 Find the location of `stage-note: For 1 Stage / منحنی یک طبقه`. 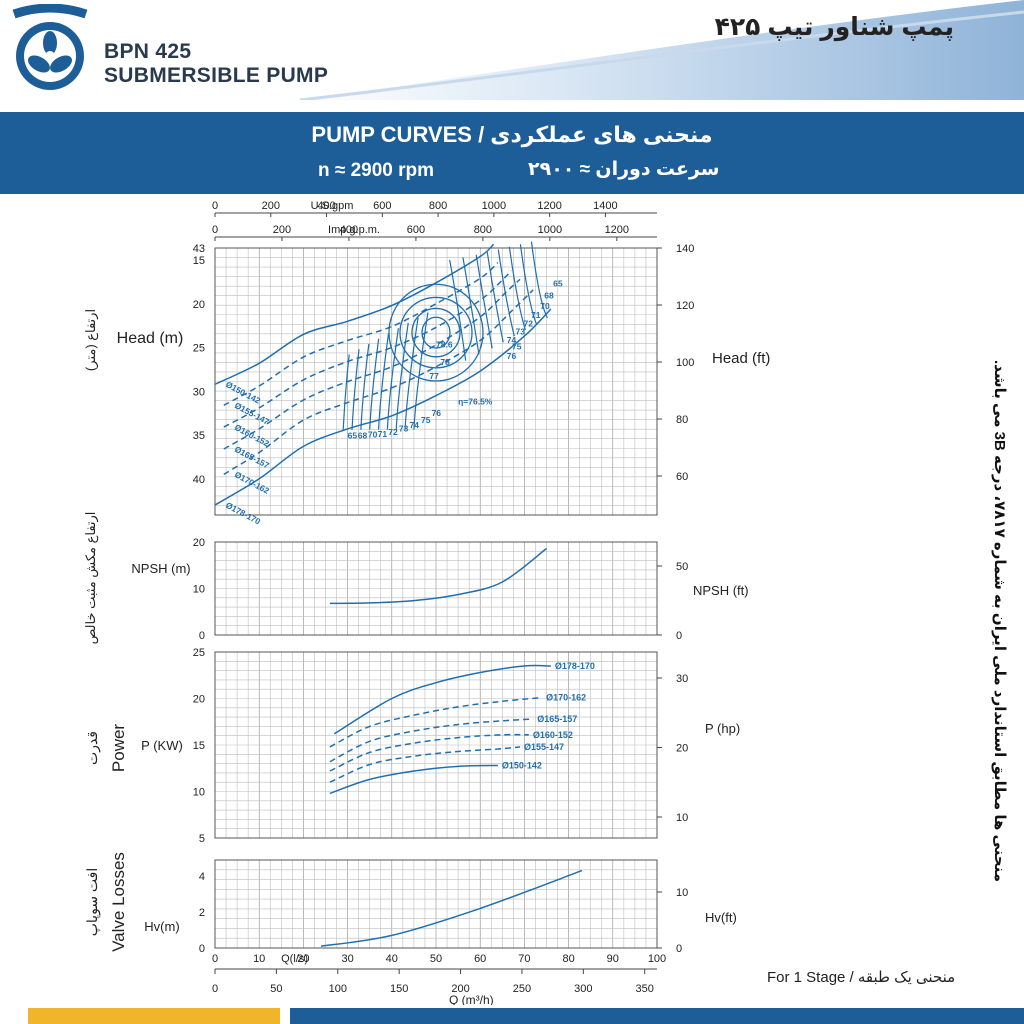

stage-note: For 1 Stage / منحنی یک طبقه is located at coordinates (861, 977).